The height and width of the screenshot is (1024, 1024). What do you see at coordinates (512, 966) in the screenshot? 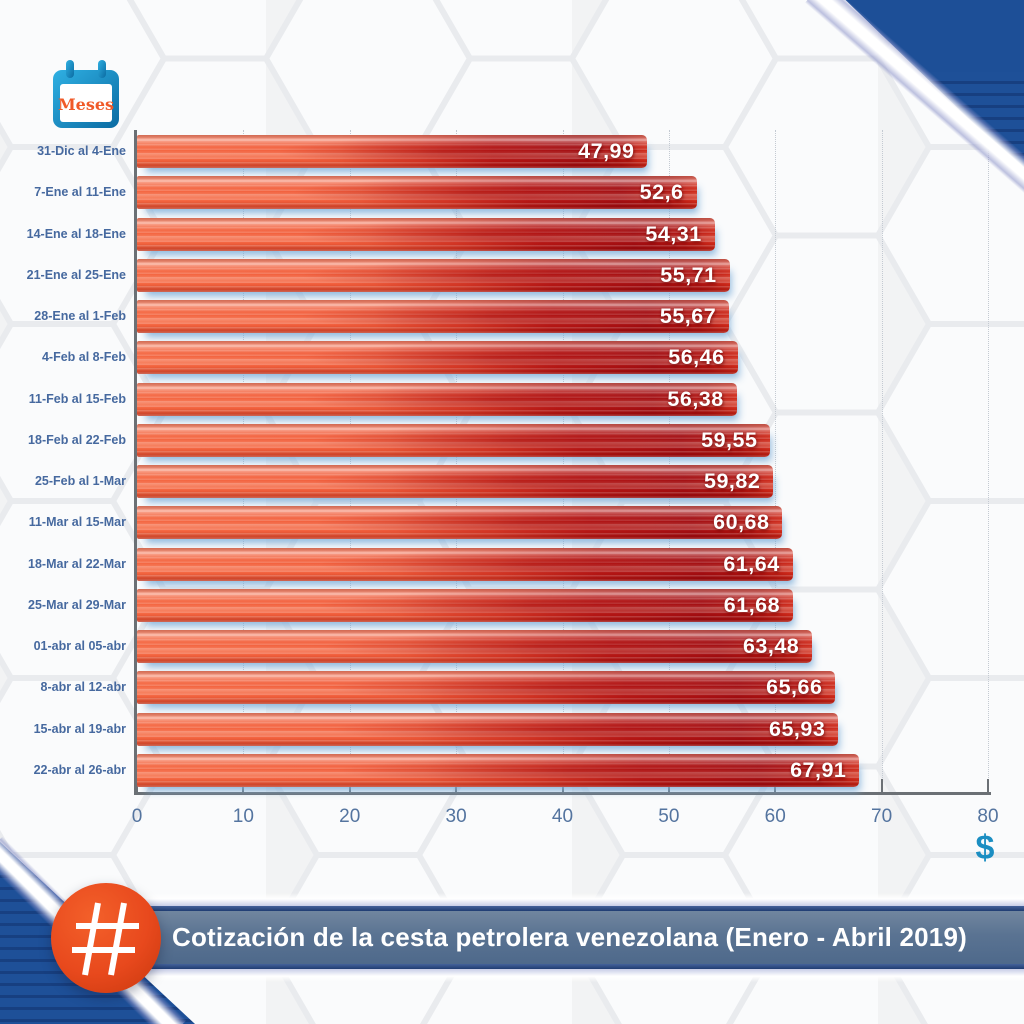
I see `ribbon-bottom-border` at bounding box center [512, 966].